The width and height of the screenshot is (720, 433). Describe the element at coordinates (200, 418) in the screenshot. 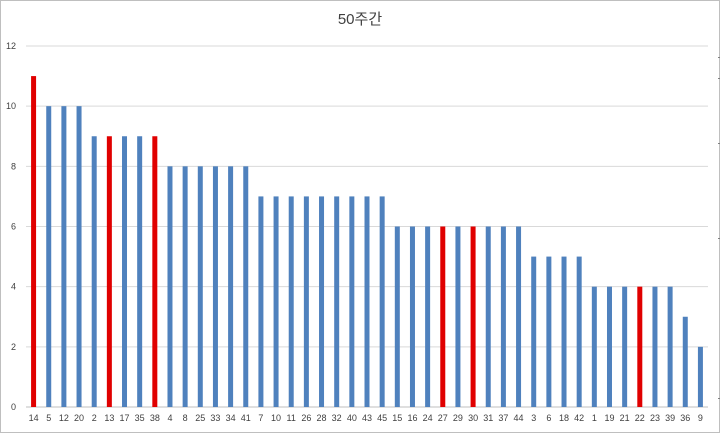

I see `x-tick-label: 25` at that location.